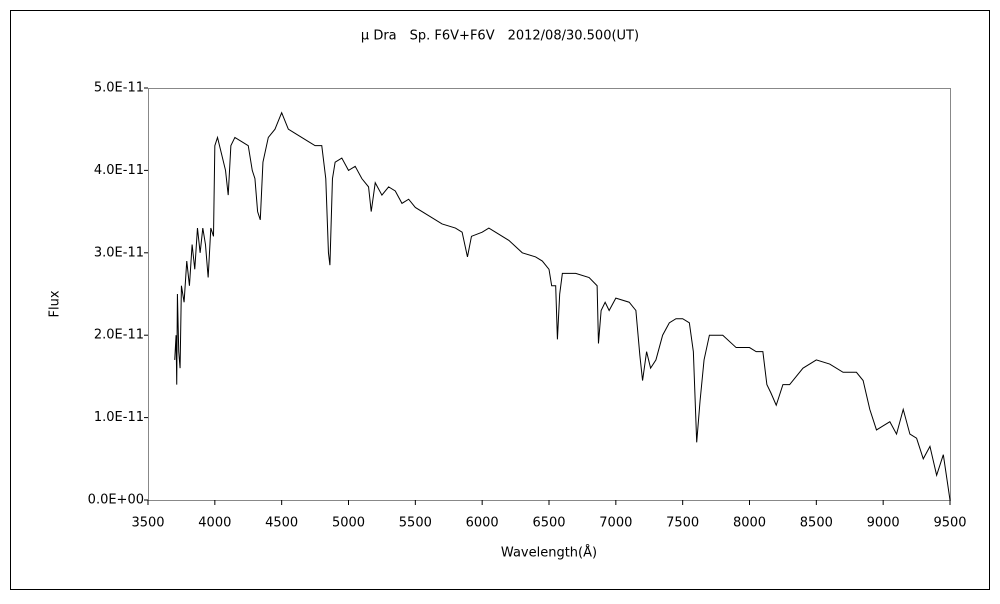 The height and width of the screenshot is (604, 1000). Describe the element at coordinates (549, 553) in the screenshot. I see `x-axis-label: Wavelength(Å)` at that location.